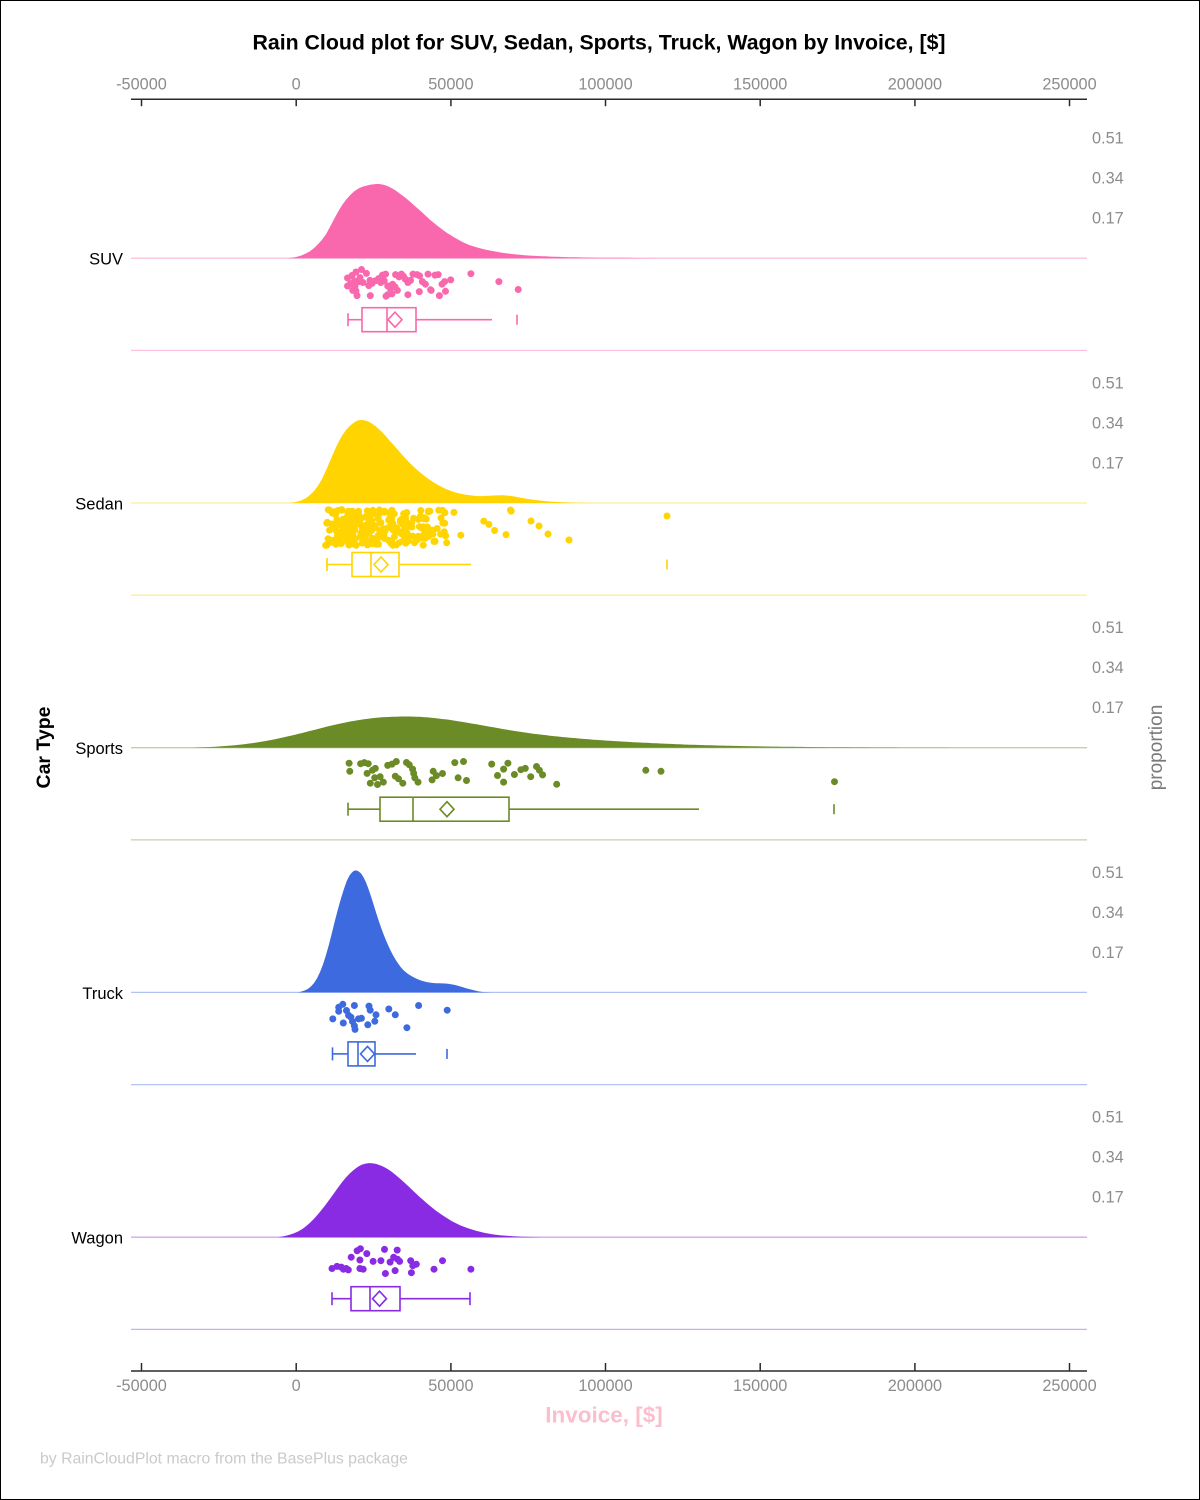  Describe the element at coordinates (44, 747) in the screenshot. I see `svg-text: Car Type` at that location.